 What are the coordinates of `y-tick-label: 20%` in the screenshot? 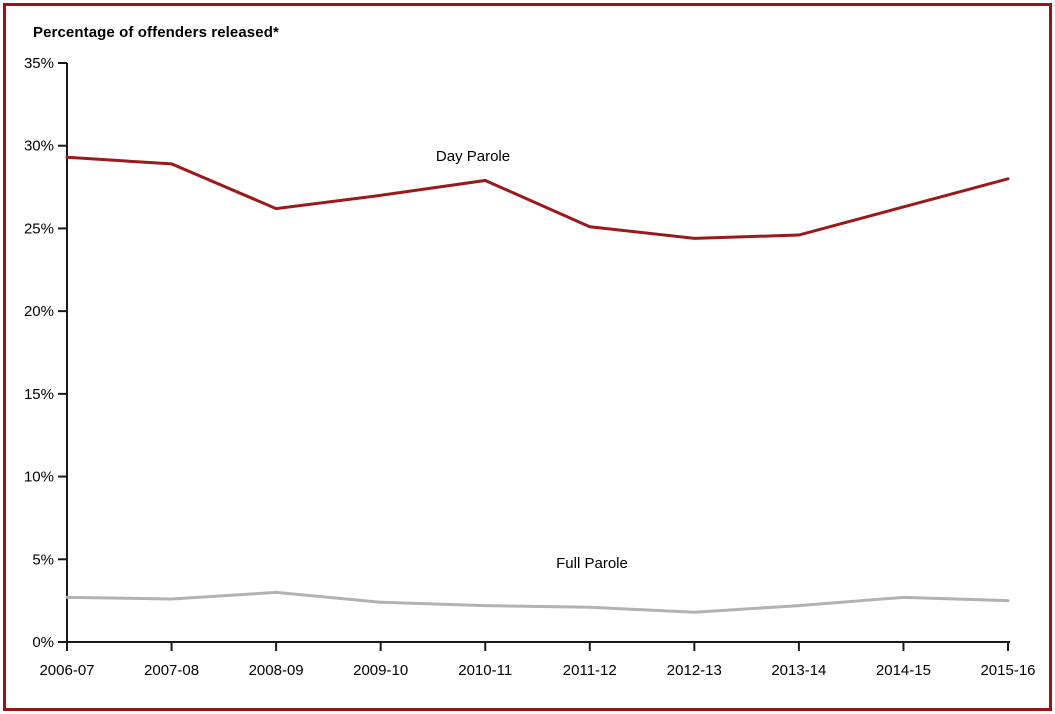 It's located at (39, 311).